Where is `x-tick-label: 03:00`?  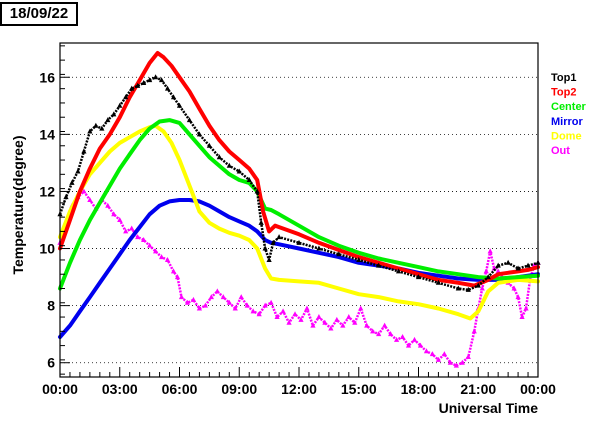 x-tick-label: 03:00 is located at coordinates (120, 389).